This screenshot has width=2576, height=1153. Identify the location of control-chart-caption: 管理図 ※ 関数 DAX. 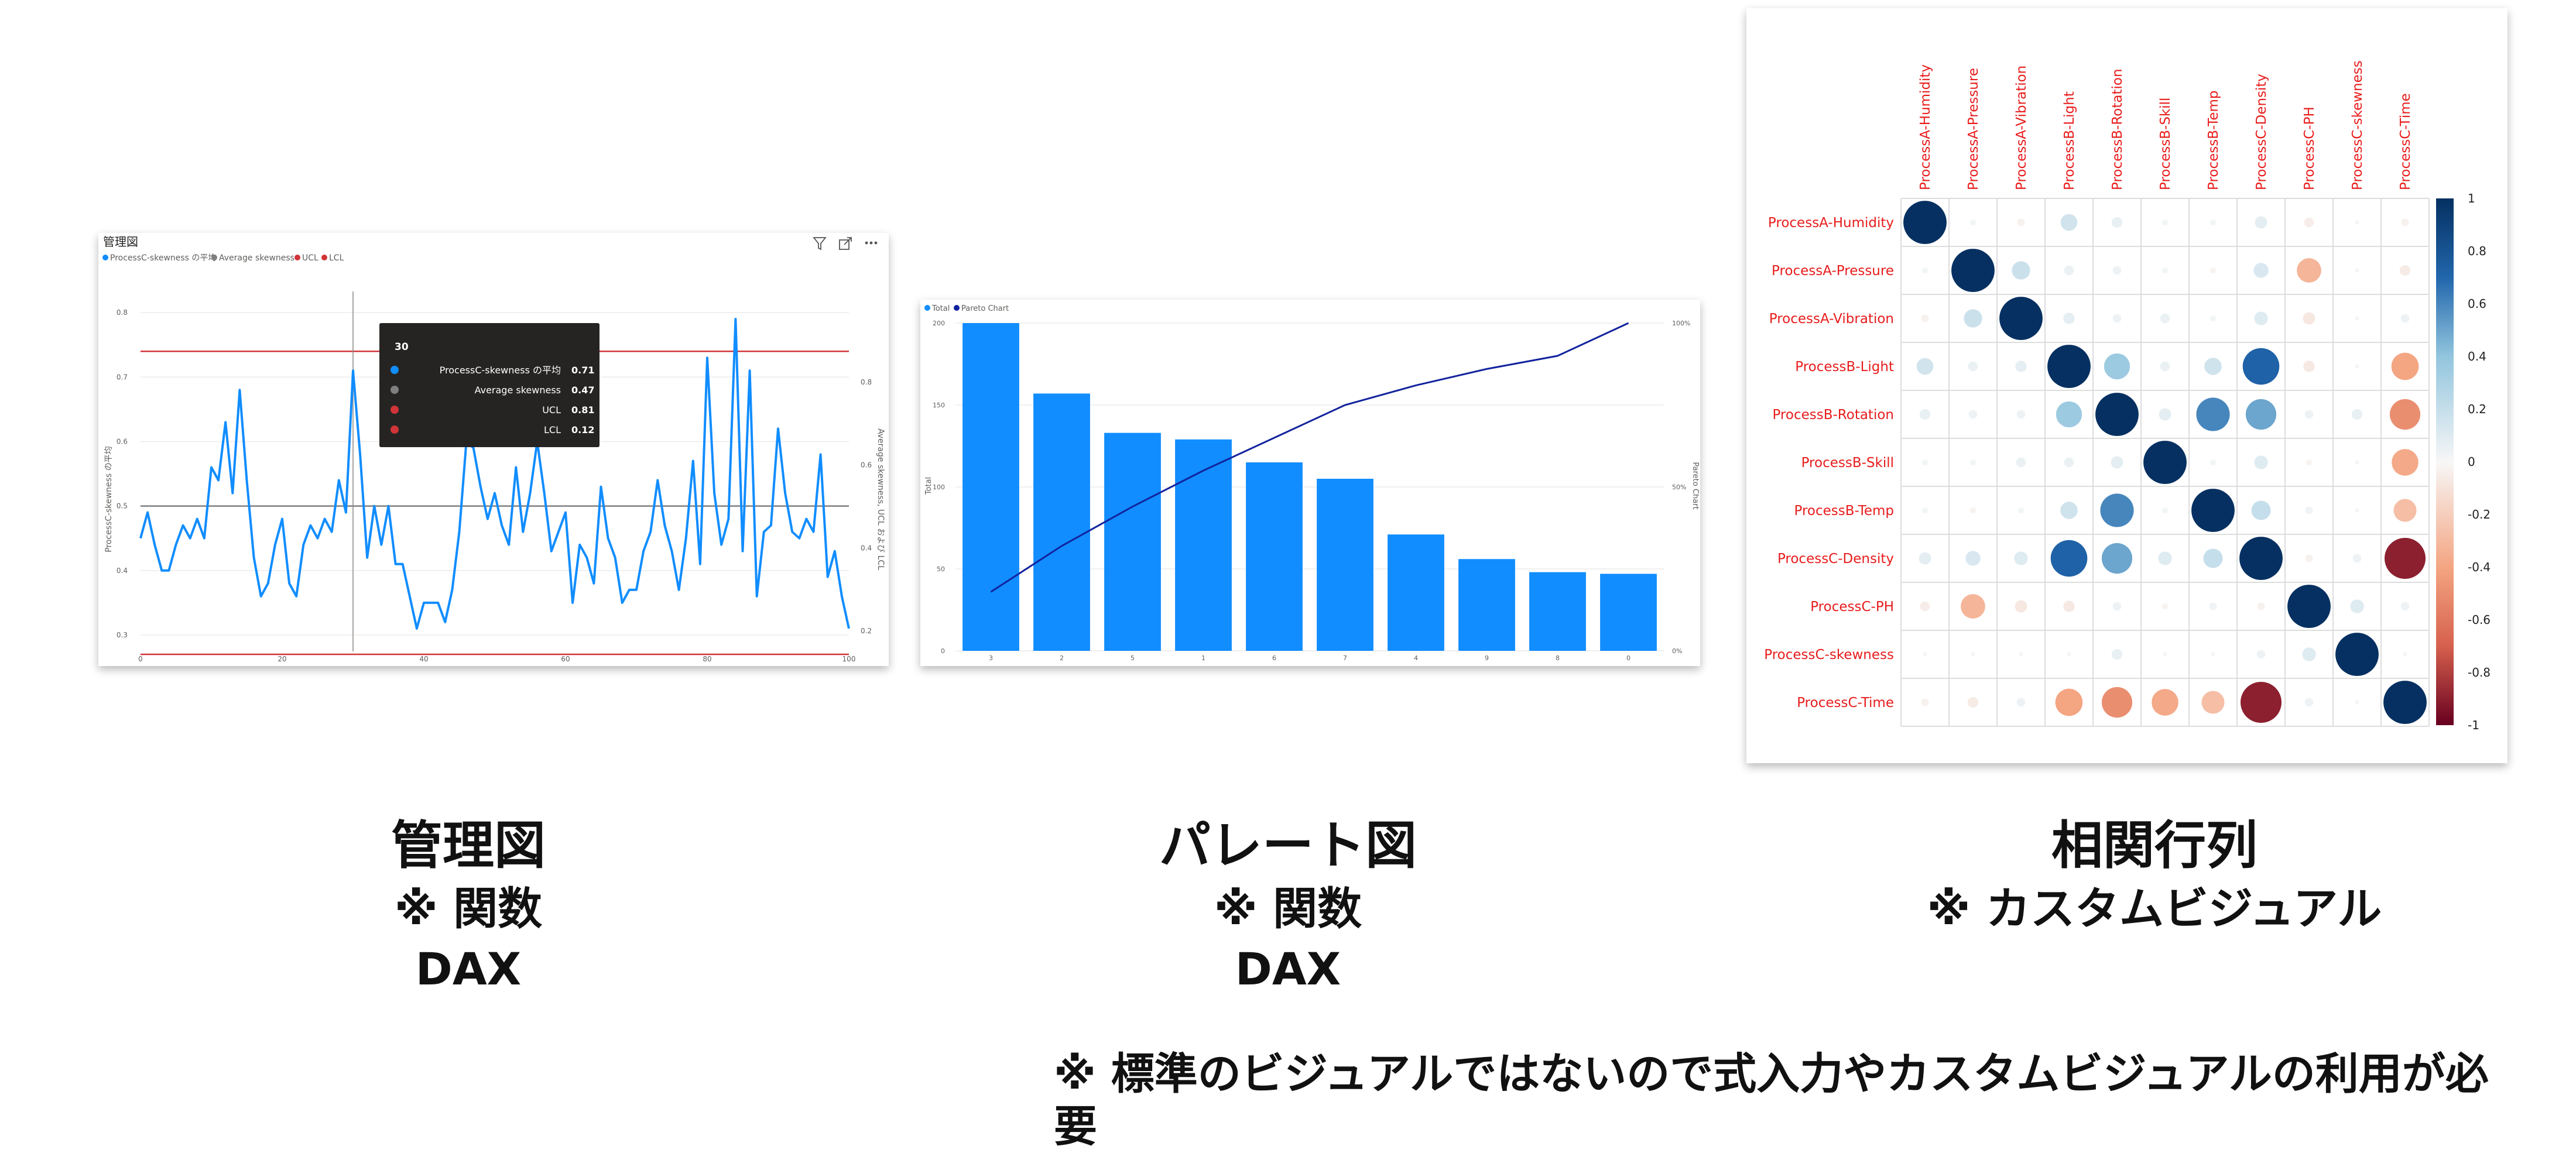
(469, 906).